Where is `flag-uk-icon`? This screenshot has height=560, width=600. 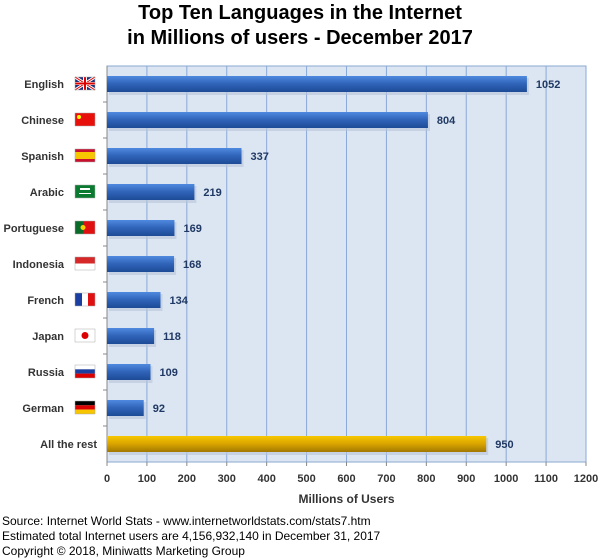
flag-uk-icon is located at coordinates (85, 83).